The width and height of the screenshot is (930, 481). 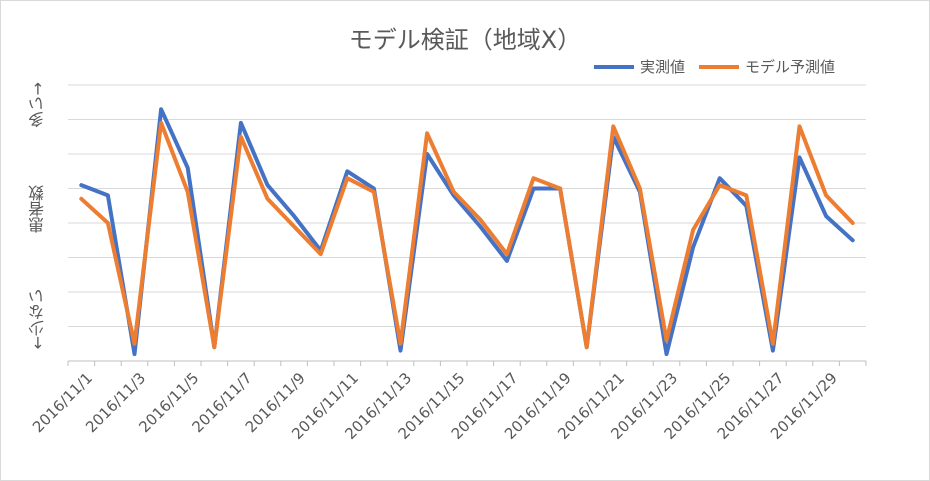 I want to click on legend-item-predicted: モデル予測値, so click(x=767, y=66).